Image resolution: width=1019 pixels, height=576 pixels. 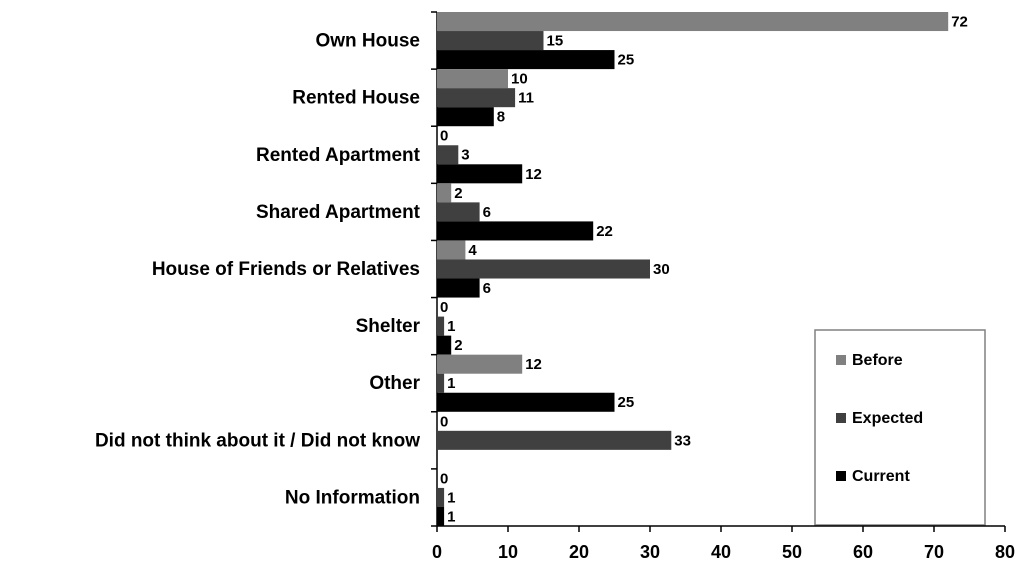 What do you see at coordinates (604, 231) in the screenshot?
I see `value-label: 22` at bounding box center [604, 231].